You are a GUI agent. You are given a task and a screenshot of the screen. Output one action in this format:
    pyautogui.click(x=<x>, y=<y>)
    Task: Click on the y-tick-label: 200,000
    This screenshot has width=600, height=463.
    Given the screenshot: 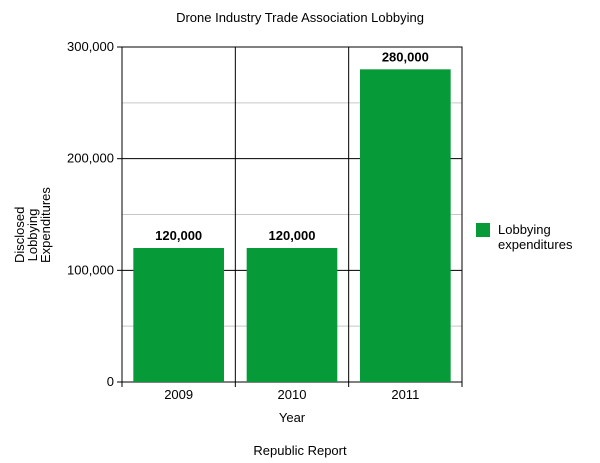 What is the action you would take?
    pyautogui.click(x=90, y=158)
    